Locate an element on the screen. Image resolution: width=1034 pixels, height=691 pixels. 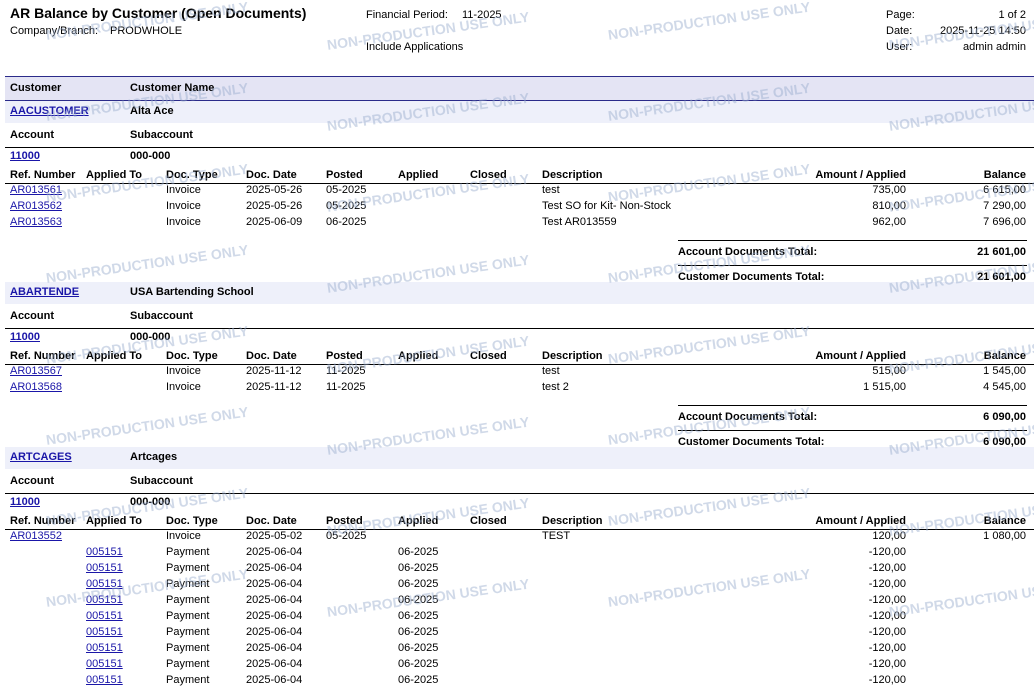
customer-total-value: 21 601,00 is located at coordinates (1001, 277).